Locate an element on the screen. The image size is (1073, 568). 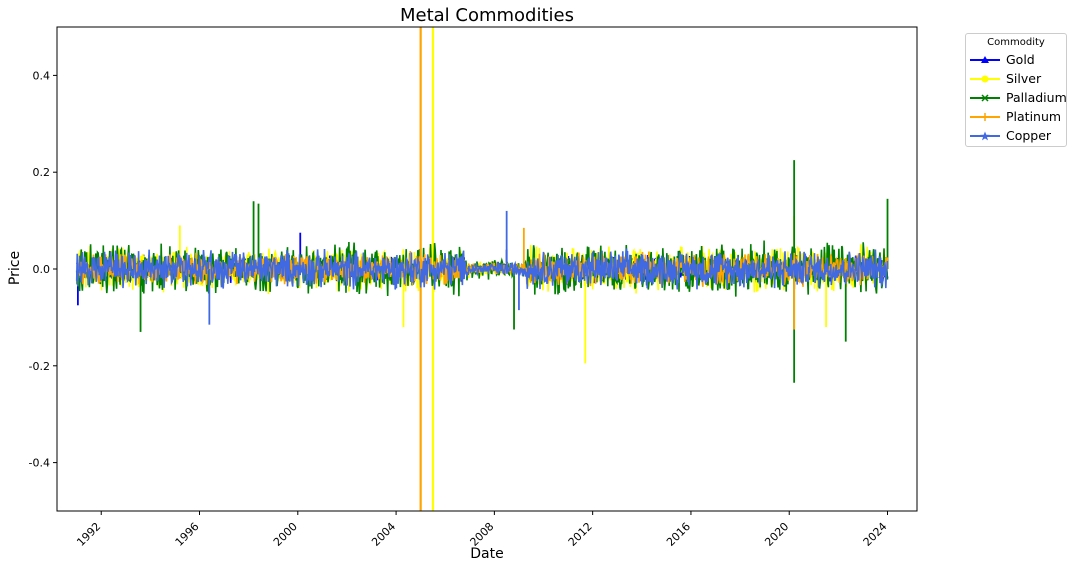
chart-title: Metal Commodities is located at coordinates (487, 15).